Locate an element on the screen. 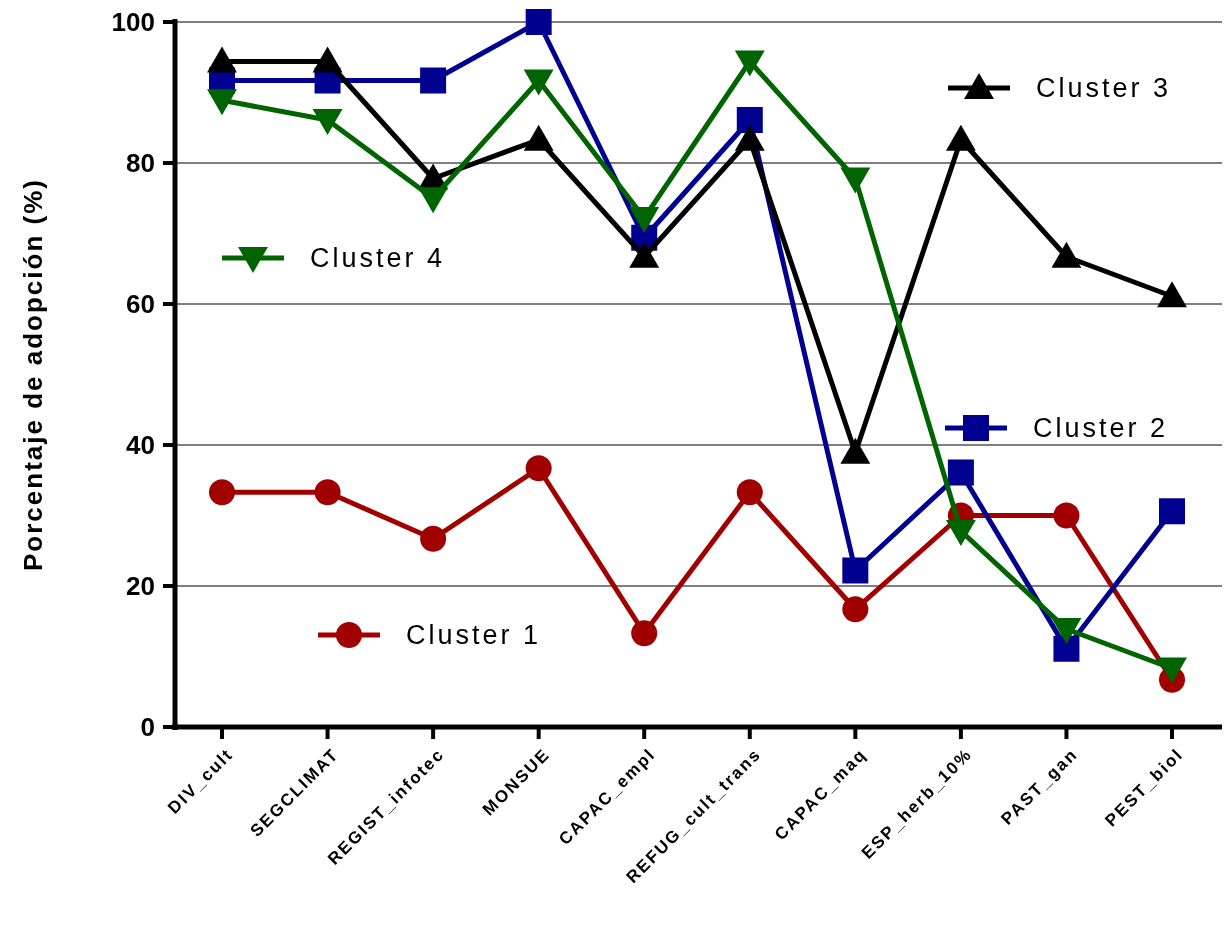 This screenshot has width=1224, height=945. y-axis-title: Porcentaje de adopción (%) is located at coordinates (33, 374).